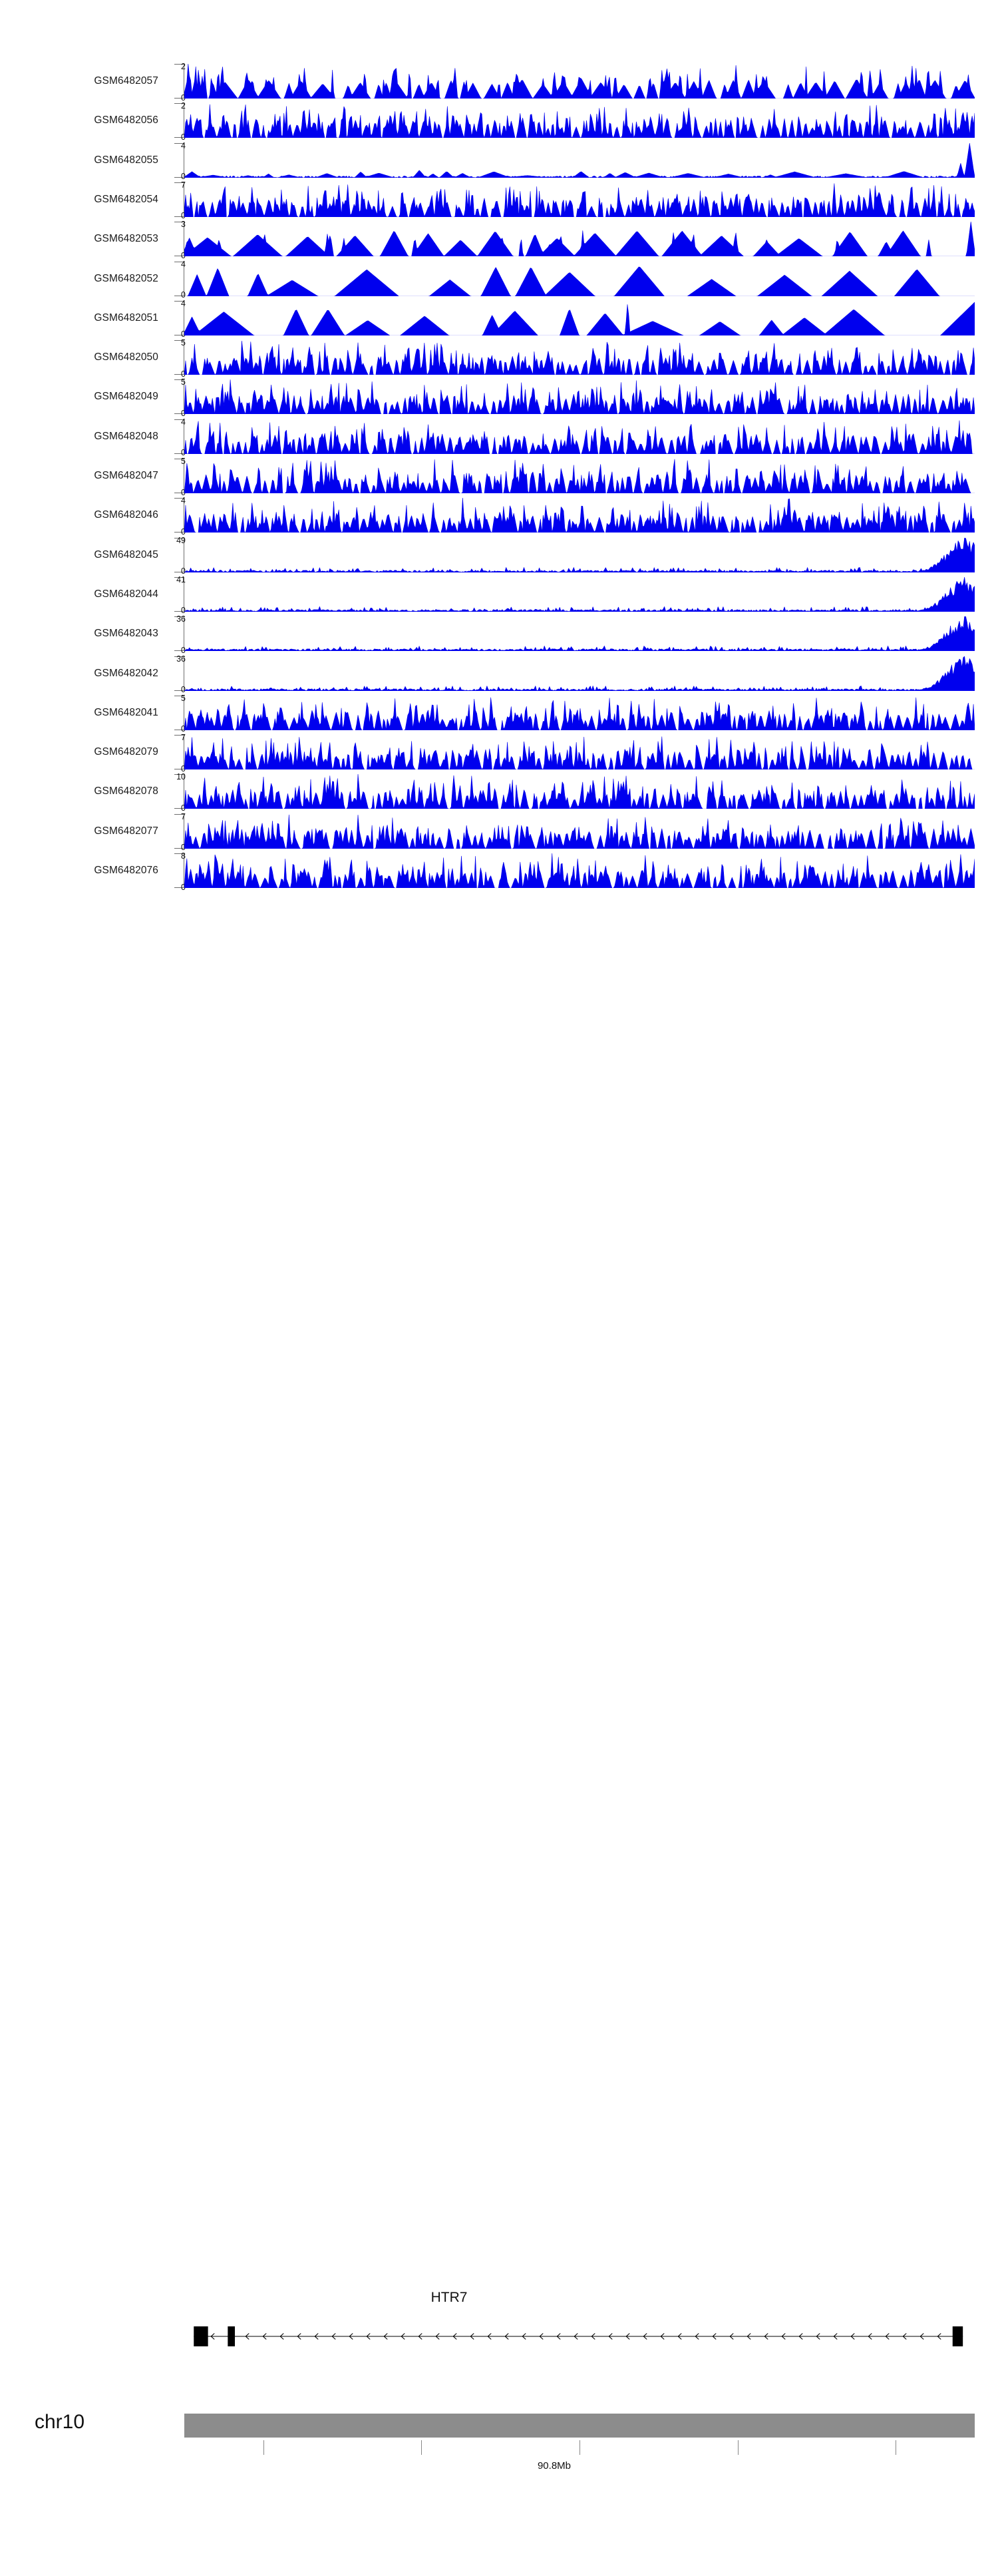 The width and height of the screenshot is (998, 2576). What do you see at coordinates (183, 856) in the screenshot?
I see `y-axis-max-label: 8` at bounding box center [183, 856].